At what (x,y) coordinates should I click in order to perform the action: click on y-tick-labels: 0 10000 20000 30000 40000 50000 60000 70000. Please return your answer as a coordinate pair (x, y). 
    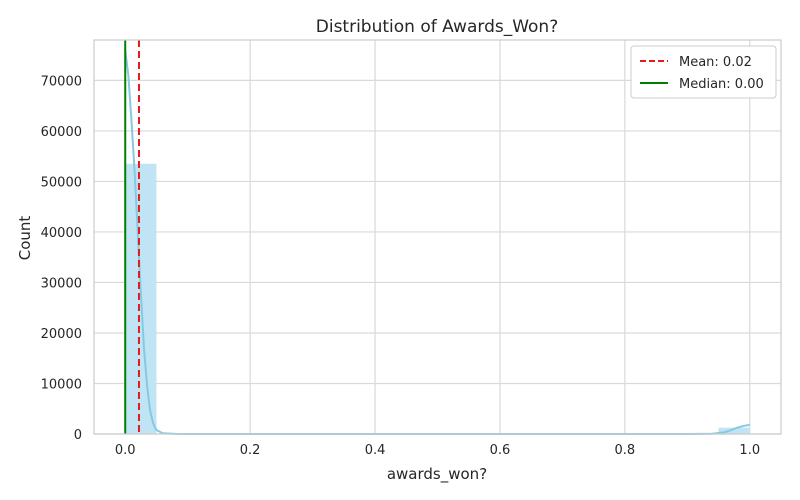
    Looking at the image, I should click on (61, 258).